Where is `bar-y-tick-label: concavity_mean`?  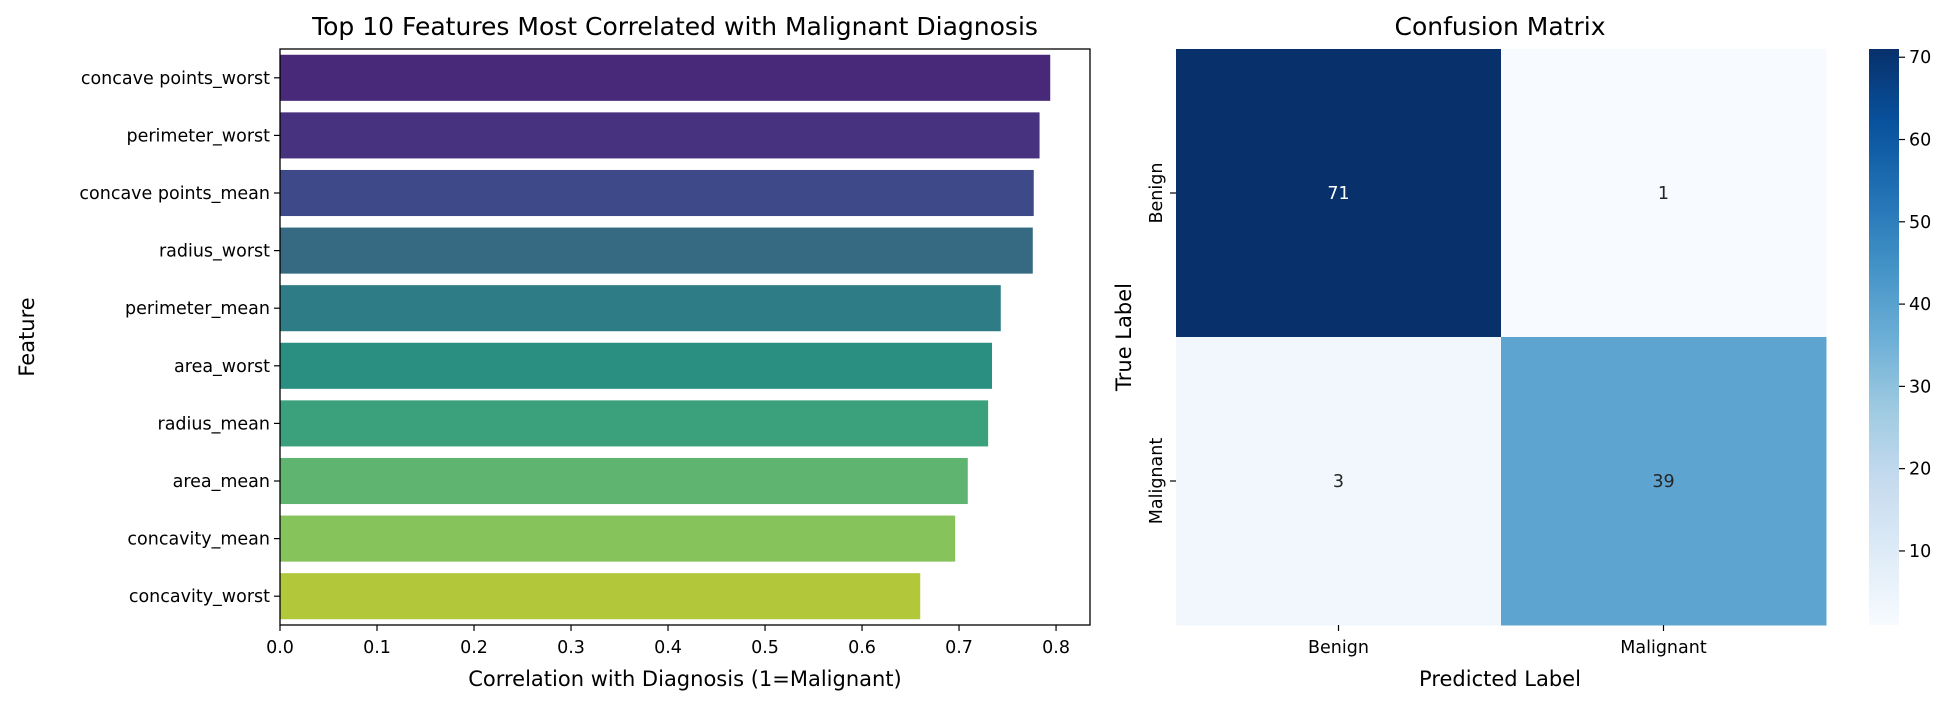
bar-y-tick-label: concavity_mean is located at coordinates (198, 540).